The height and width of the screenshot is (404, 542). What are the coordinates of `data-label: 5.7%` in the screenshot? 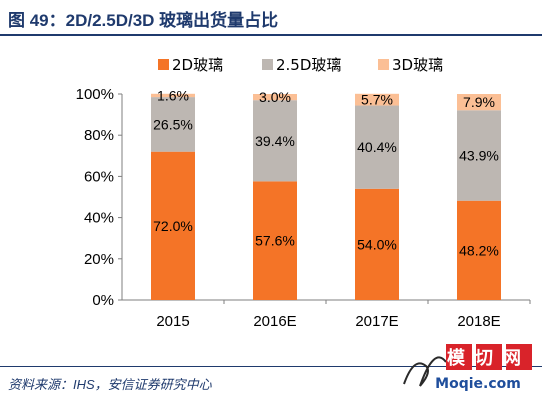 It's located at (377, 100).